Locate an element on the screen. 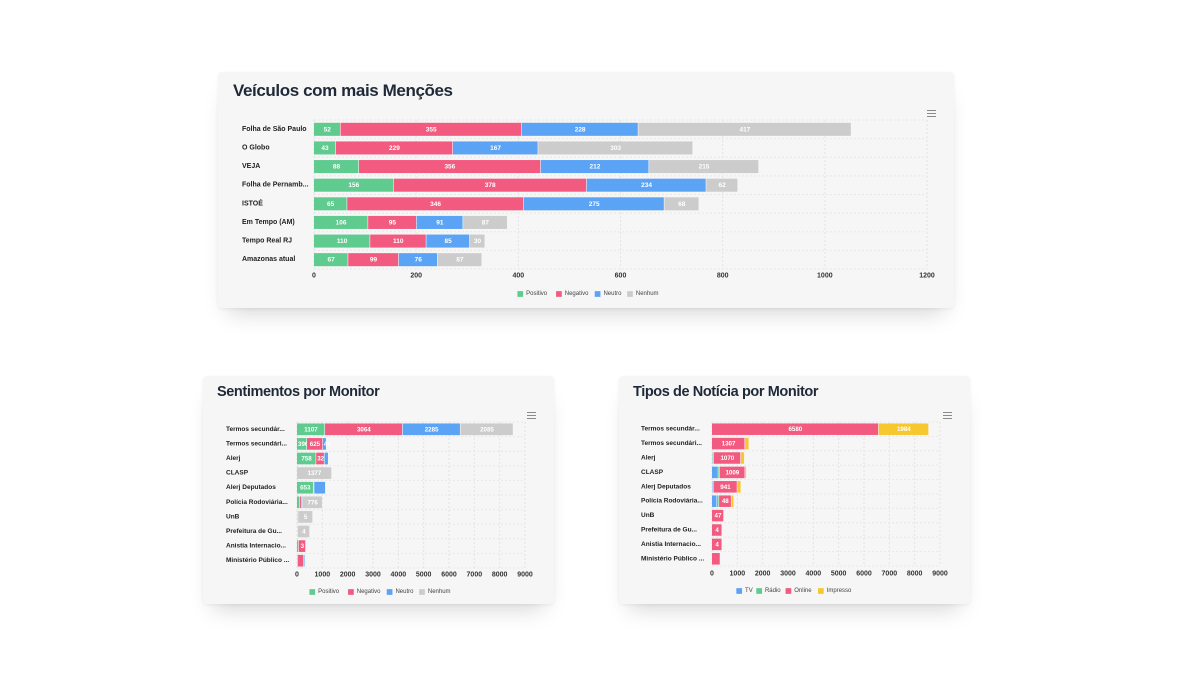  data-label: 167 is located at coordinates (495, 148).